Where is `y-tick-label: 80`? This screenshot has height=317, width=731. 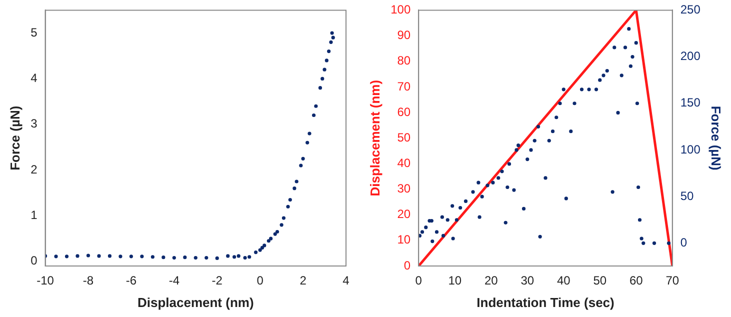
y-tick-label: 80 is located at coordinates (404, 61).